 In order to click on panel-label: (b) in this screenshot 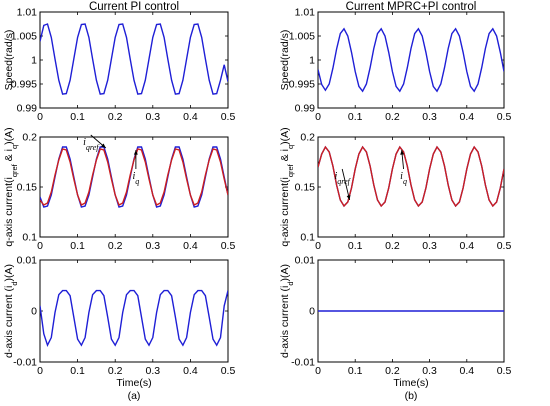, I will do `click(411, 396)`.